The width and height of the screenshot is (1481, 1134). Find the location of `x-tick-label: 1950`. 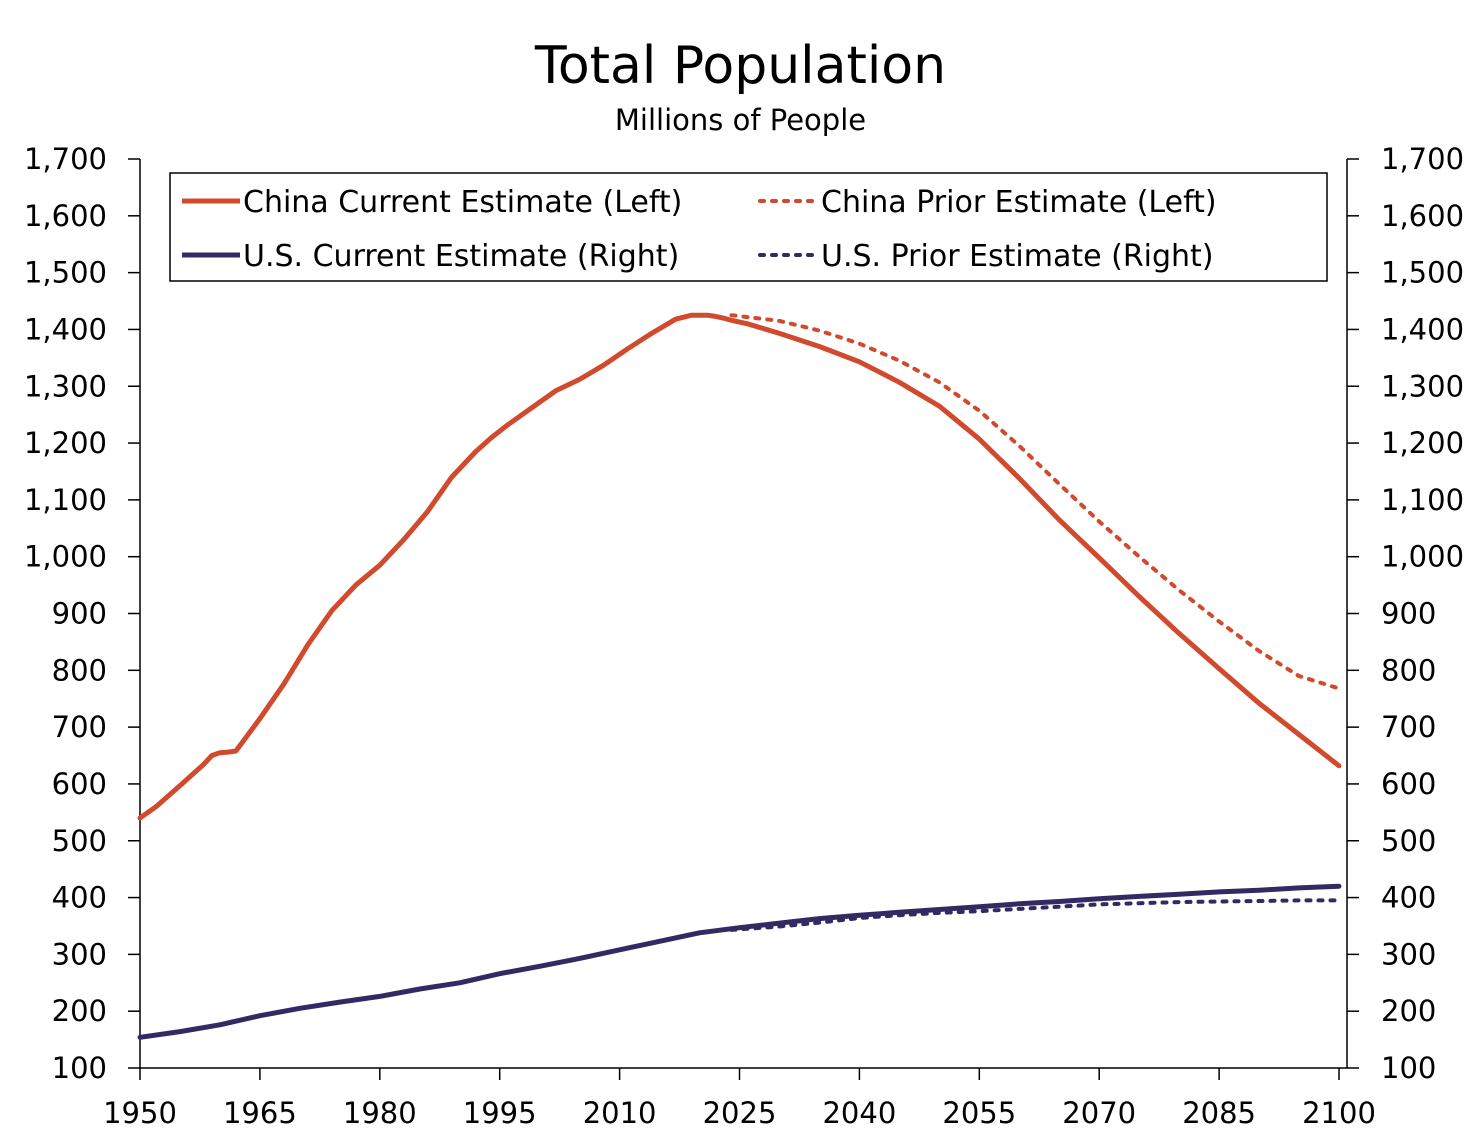

x-tick-label: 1950 is located at coordinates (140, 1113).